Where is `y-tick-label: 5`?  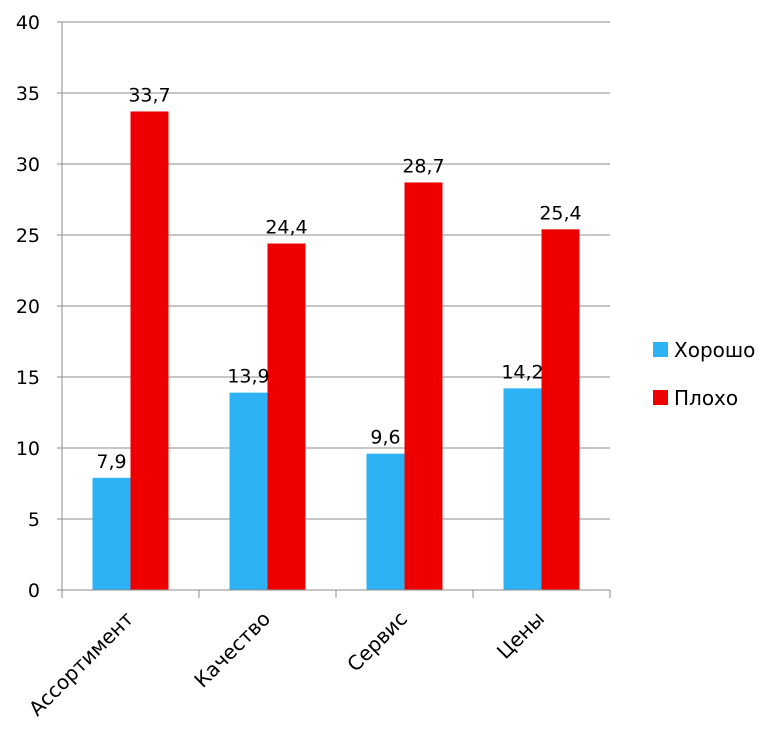 y-tick-label: 5 is located at coordinates (34, 520).